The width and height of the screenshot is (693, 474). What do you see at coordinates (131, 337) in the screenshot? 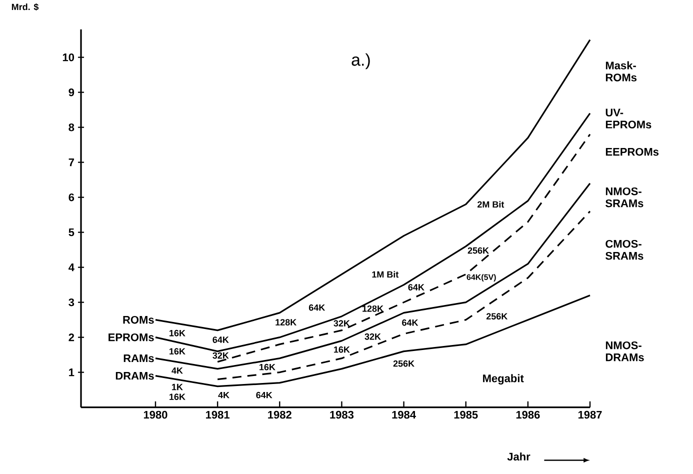
I see `series-label: EPROMs` at bounding box center [131, 337].